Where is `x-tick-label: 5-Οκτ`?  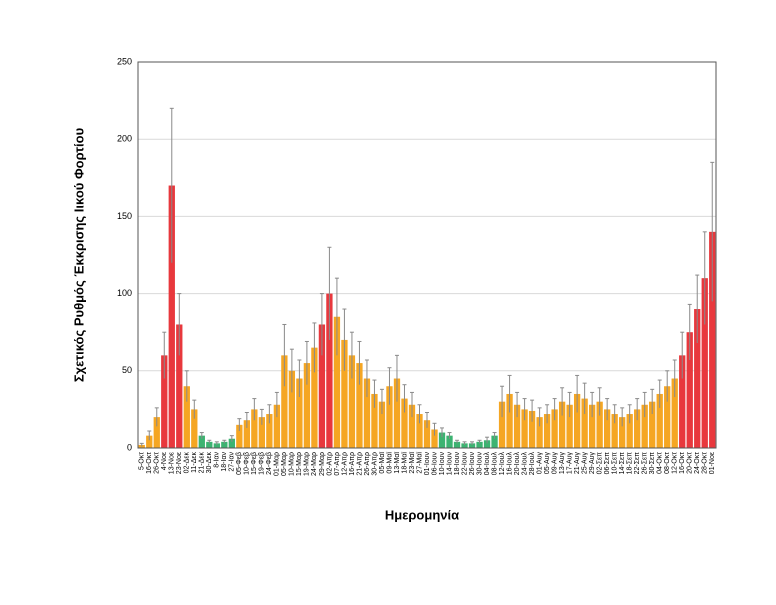 x-tick-label: 5-Οκτ is located at coordinates (142, 461).